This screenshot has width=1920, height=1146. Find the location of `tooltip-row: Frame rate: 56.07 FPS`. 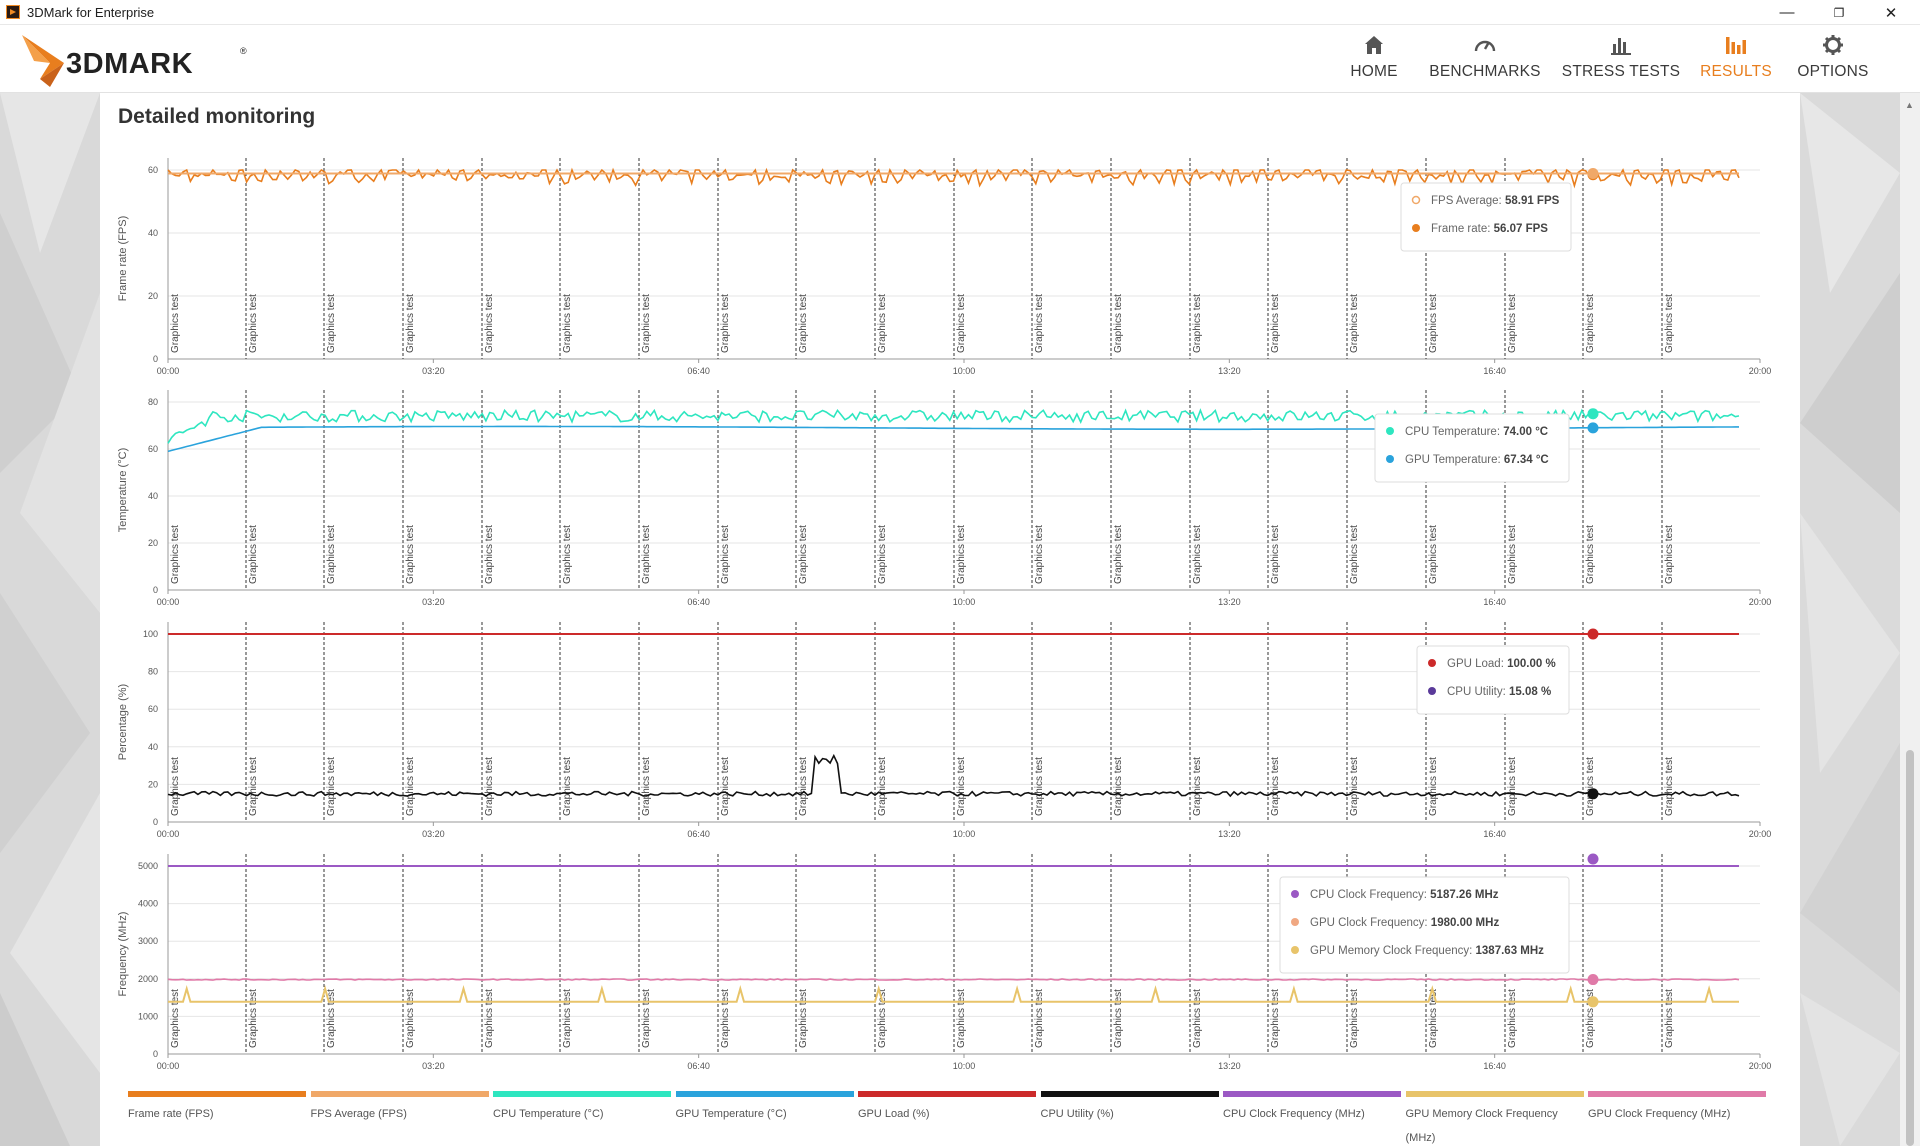

tooltip-row: Frame rate: 56.07 FPS is located at coordinates (1489, 229).